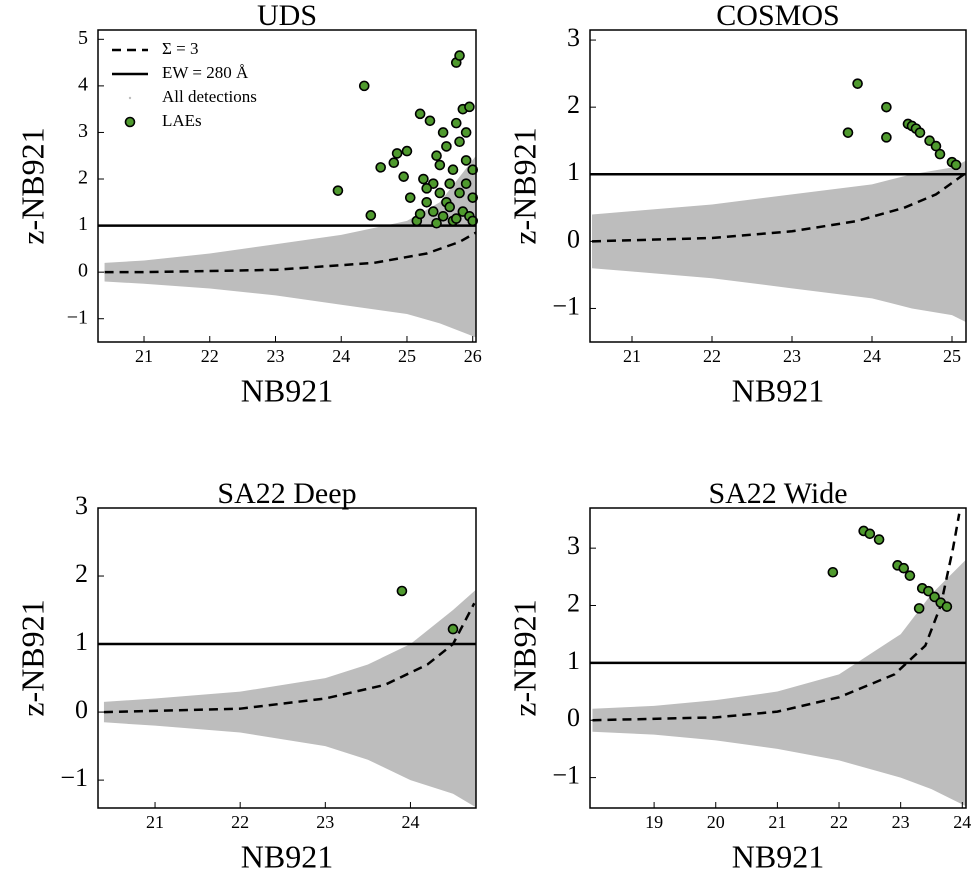  Describe the element at coordinates (182, 120) in the screenshot. I see `legend-label: LAEs` at that location.